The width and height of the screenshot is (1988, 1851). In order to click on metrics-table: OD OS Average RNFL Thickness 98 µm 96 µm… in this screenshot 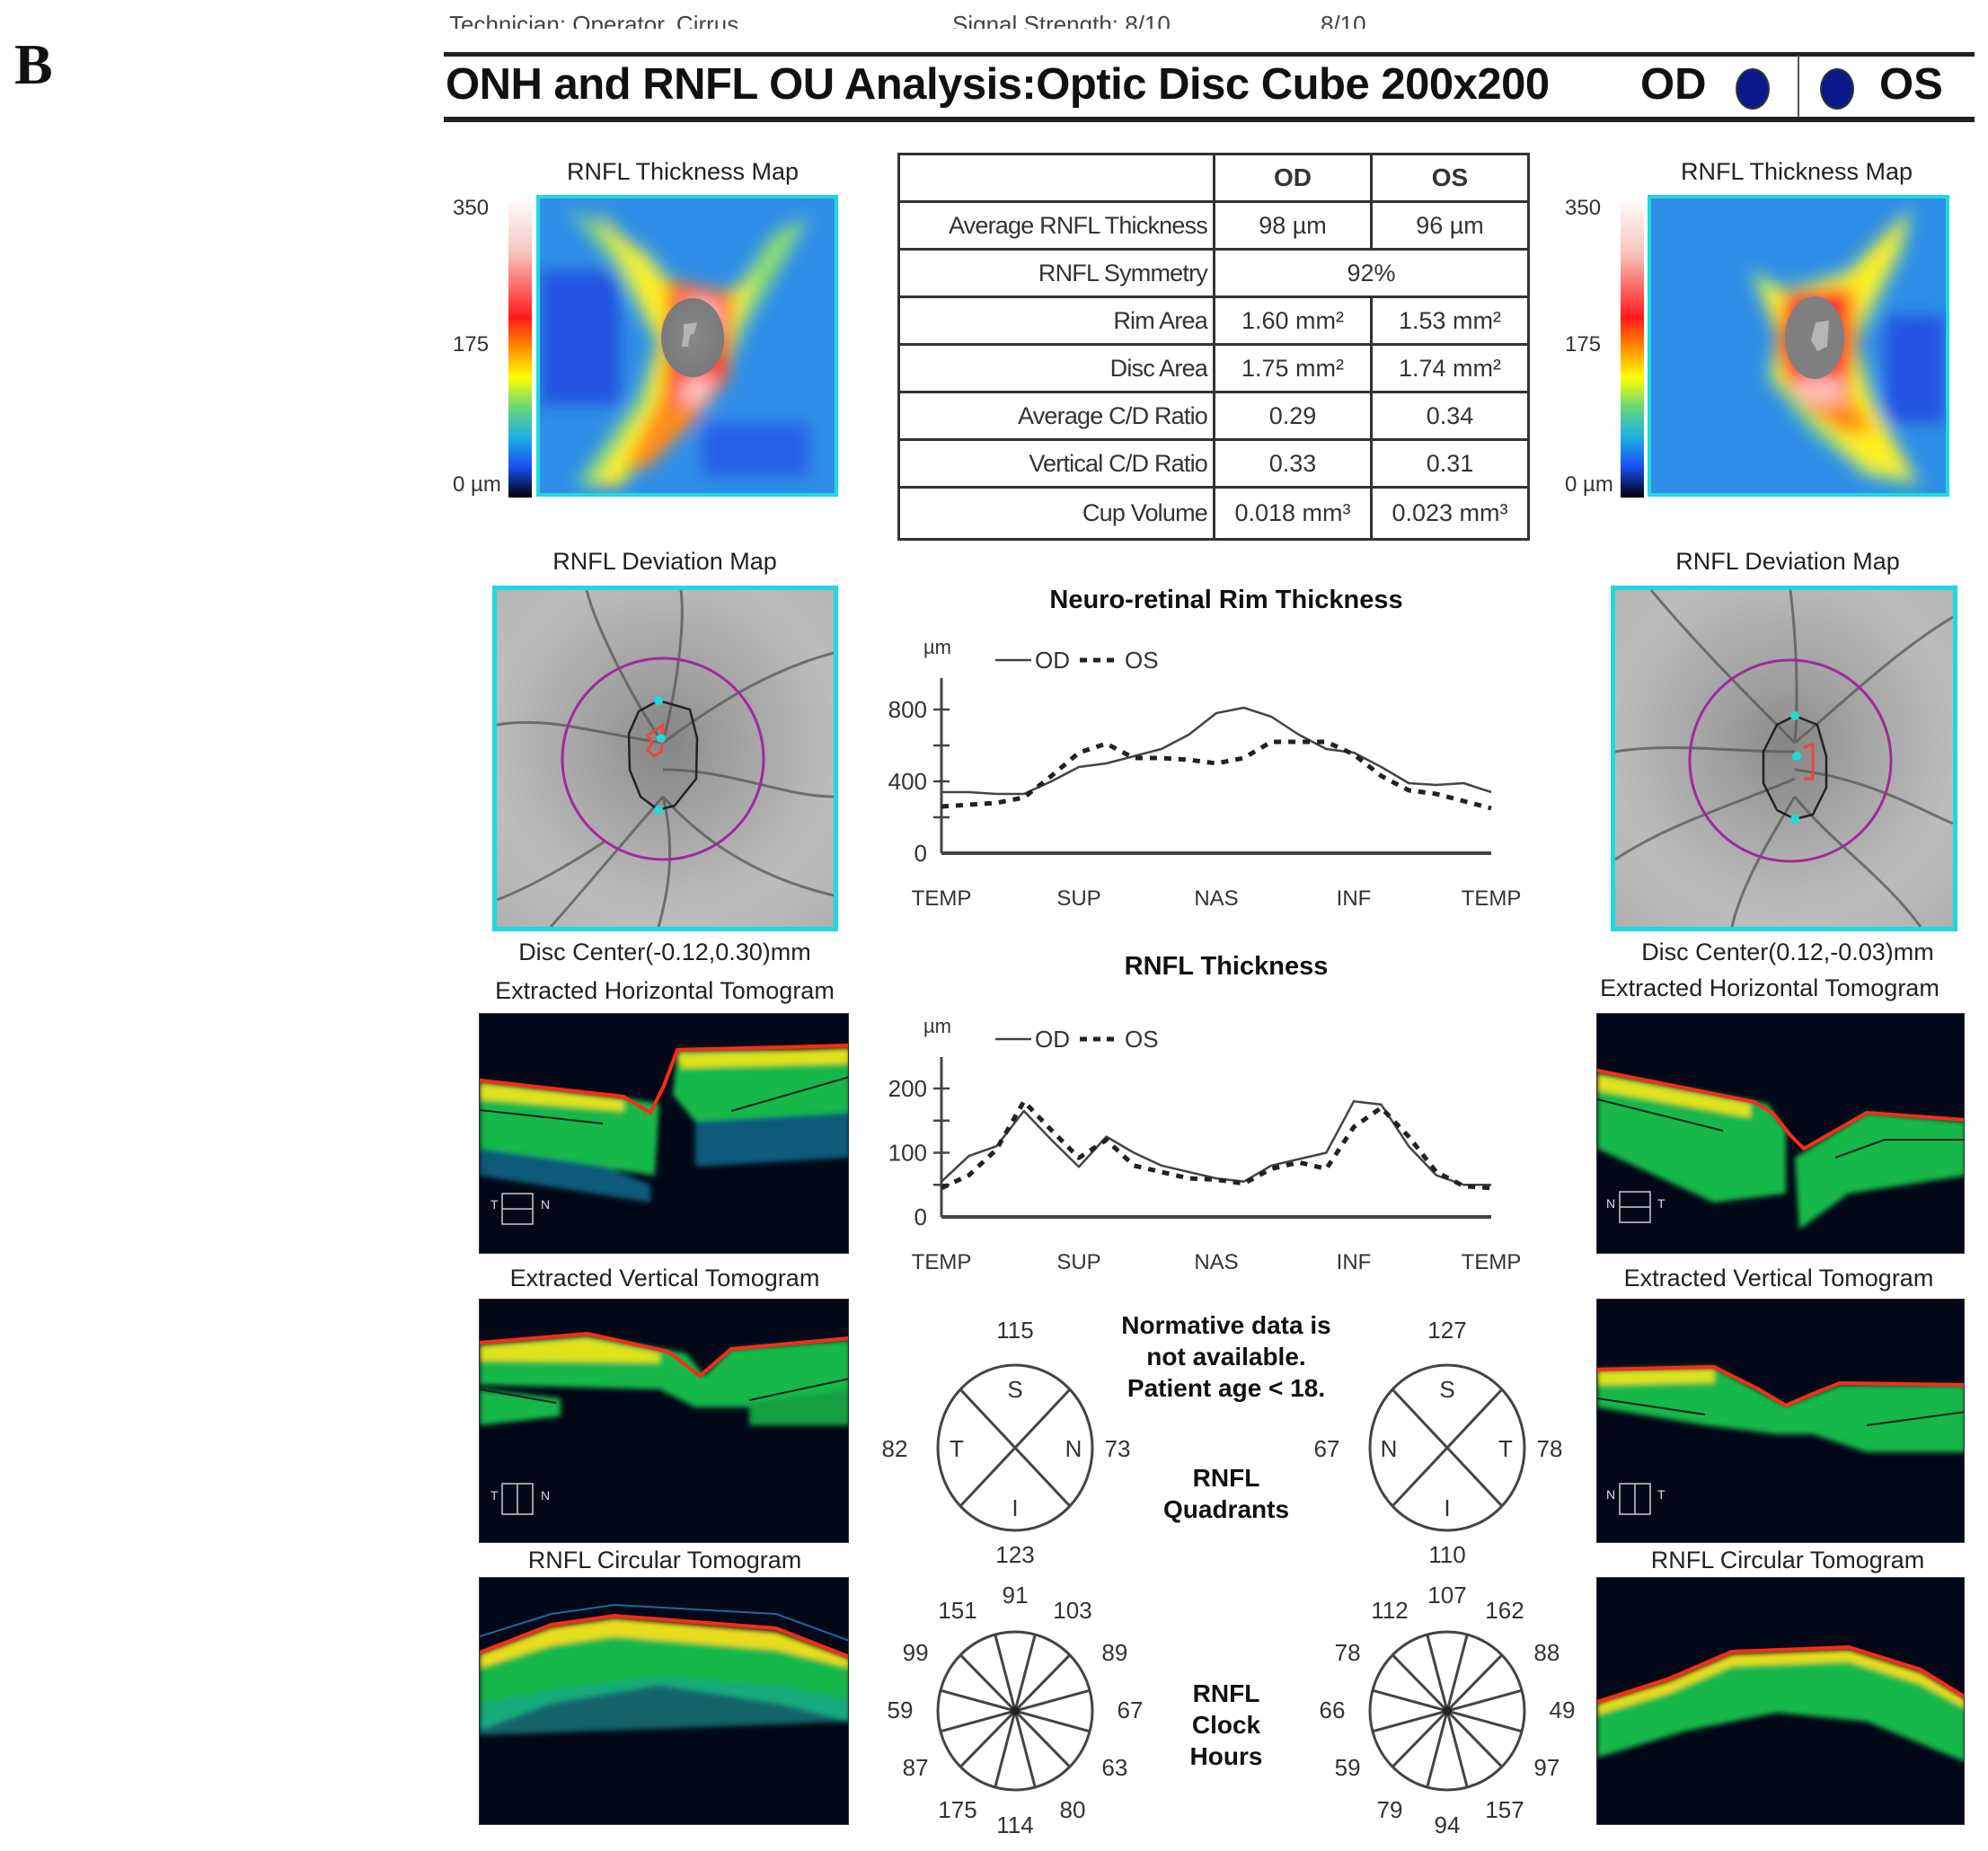, I will do `click(1213, 347)`.